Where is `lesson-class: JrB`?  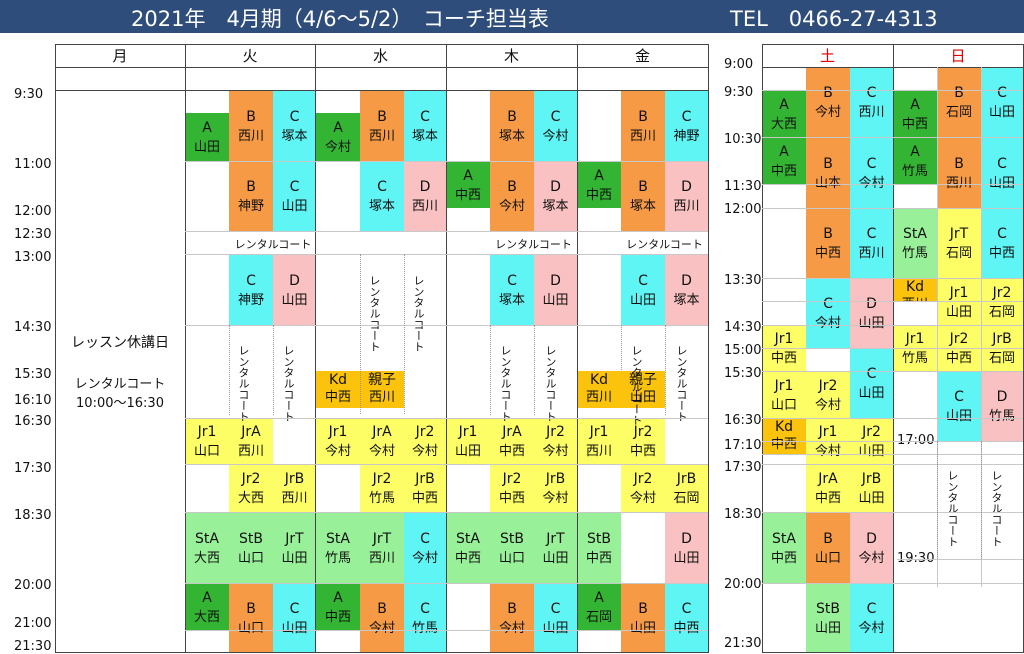 lesson-class: JrB is located at coordinates (555, 479).